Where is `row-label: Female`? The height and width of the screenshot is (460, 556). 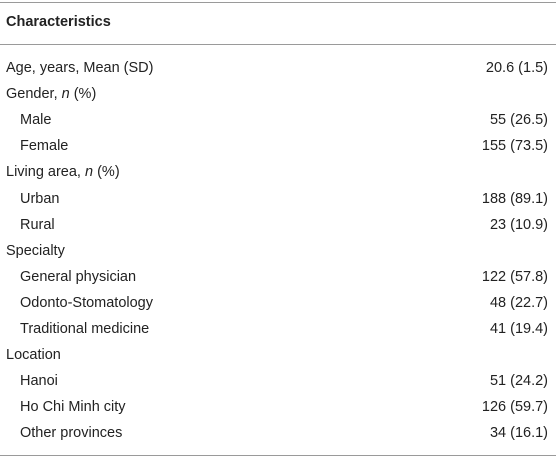
row-label: Female is located at coordinates (44, 146).